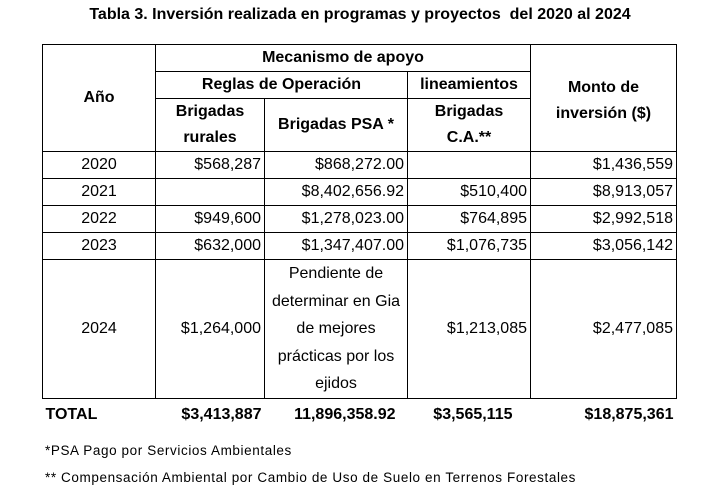 The width and height of the screenshot is (720, 501). What do you see at coordinates (603, 165) in the screenshot?
I see `table-cell: $1,436,559` at bounding box center [603, 165].